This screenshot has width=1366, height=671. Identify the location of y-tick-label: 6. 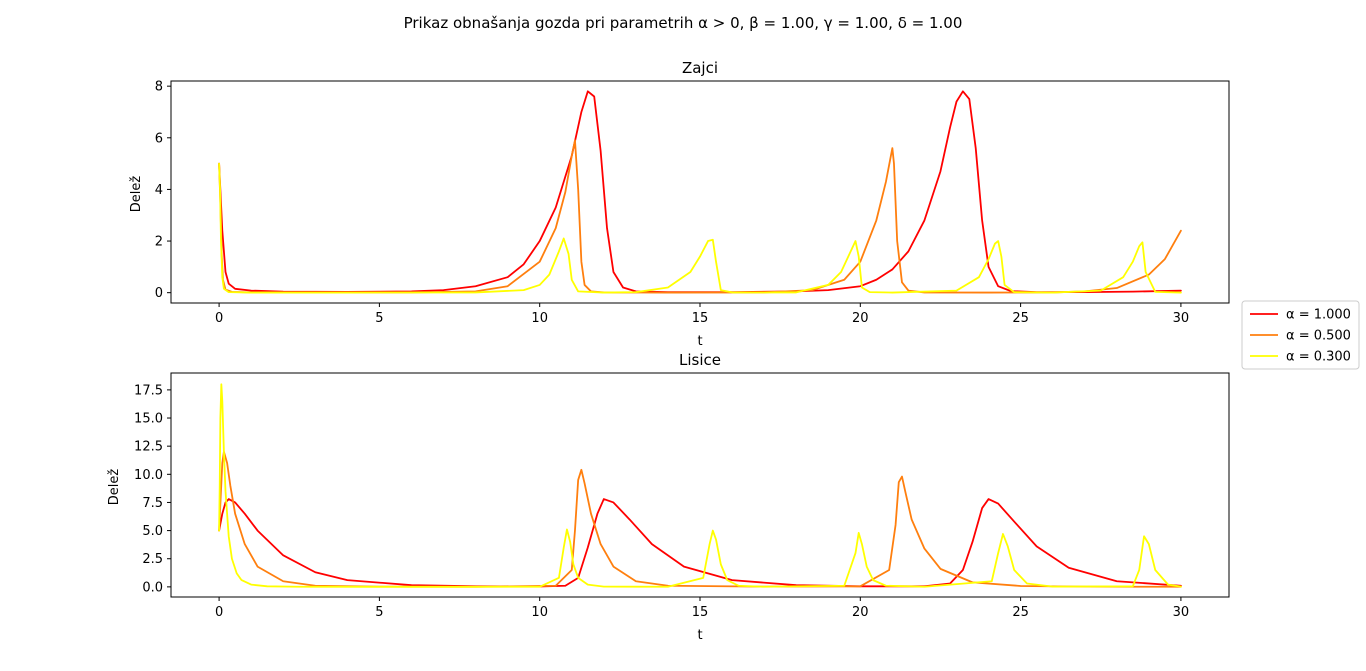
(159, 138).